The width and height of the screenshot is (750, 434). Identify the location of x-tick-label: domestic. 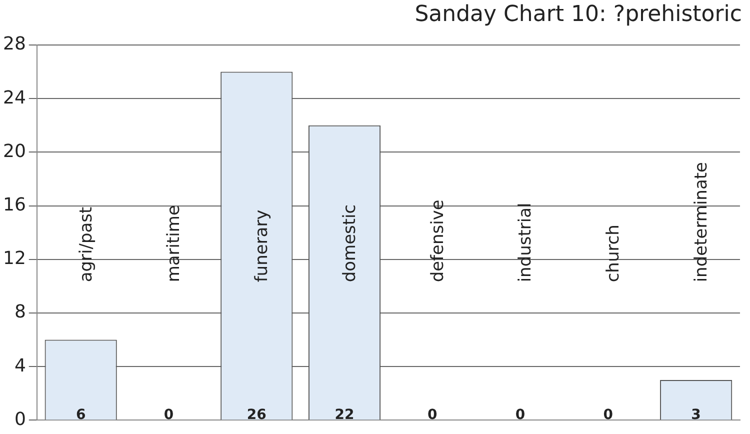
(350, 243).